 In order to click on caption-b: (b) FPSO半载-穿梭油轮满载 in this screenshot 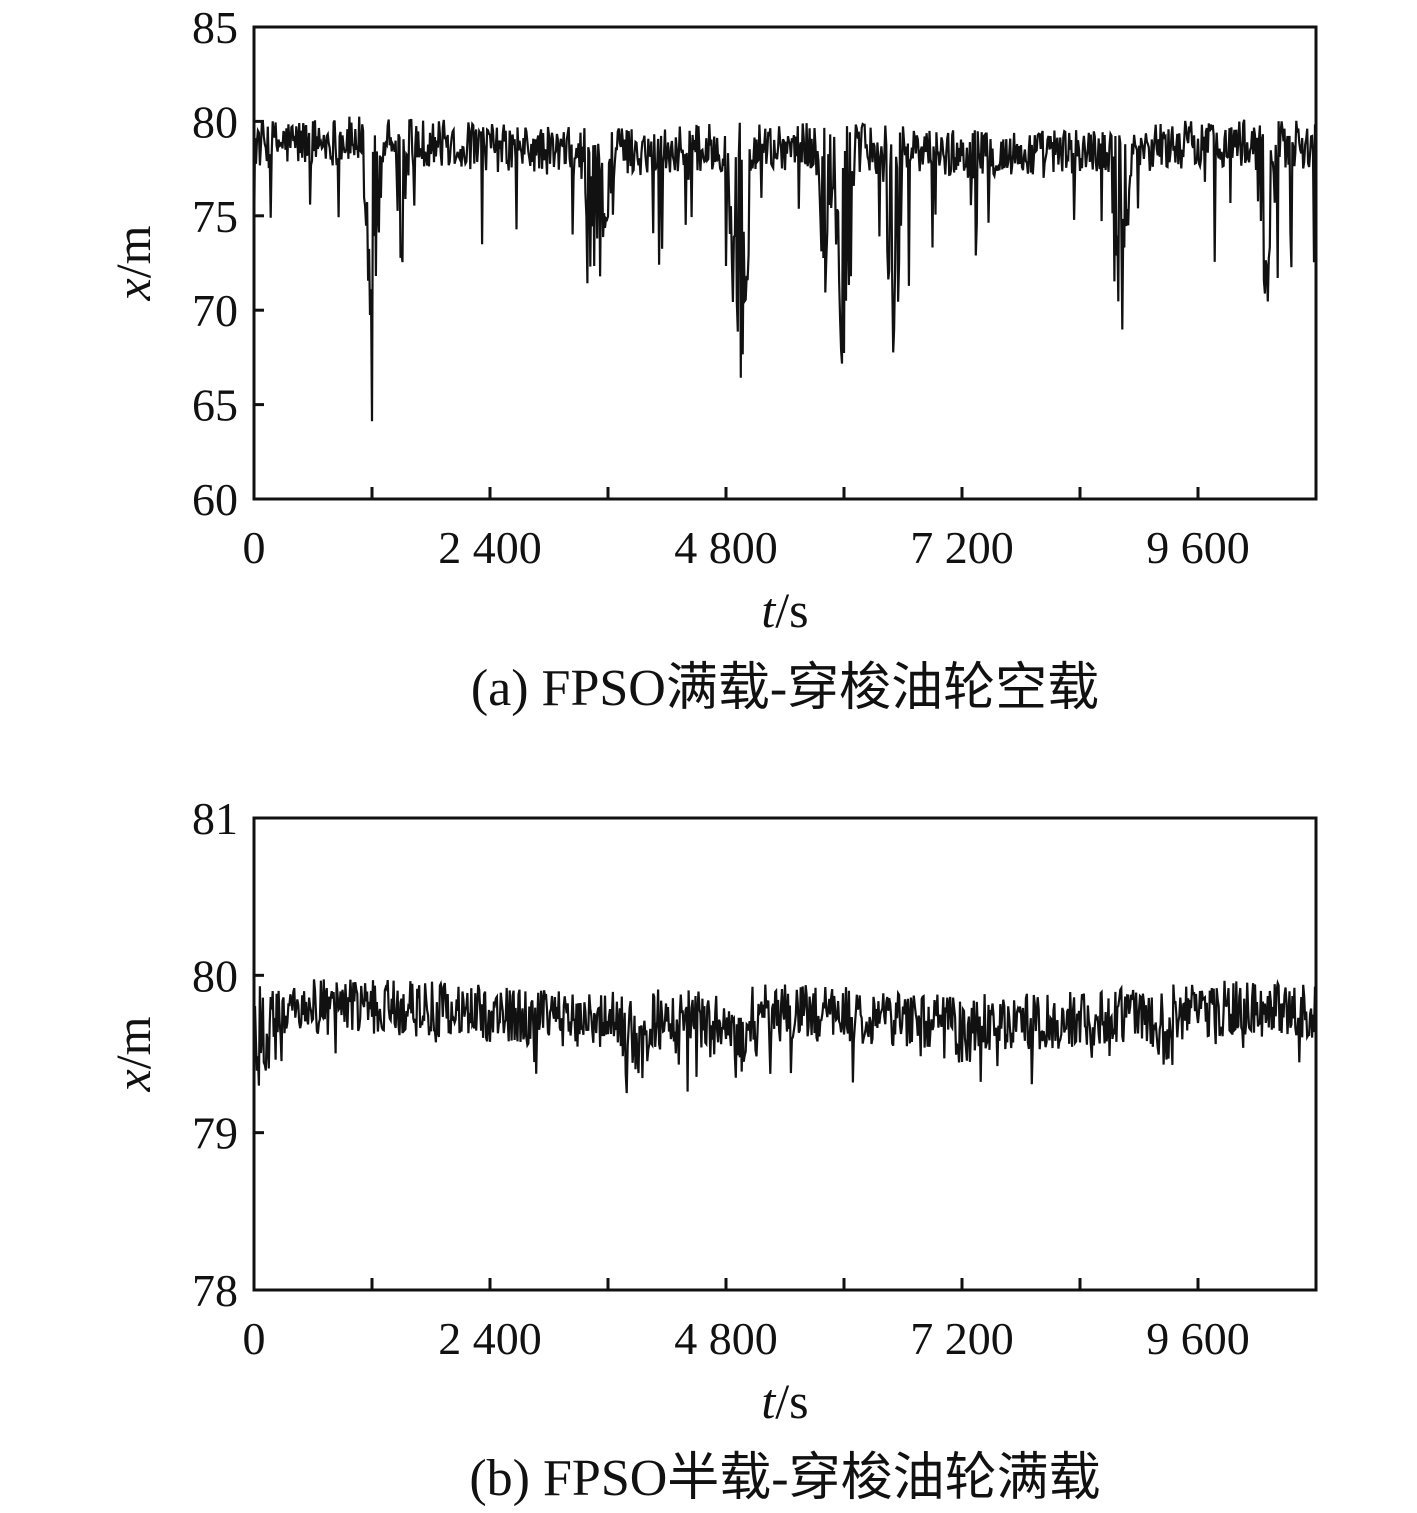, I will do `click(784, 1478)`.